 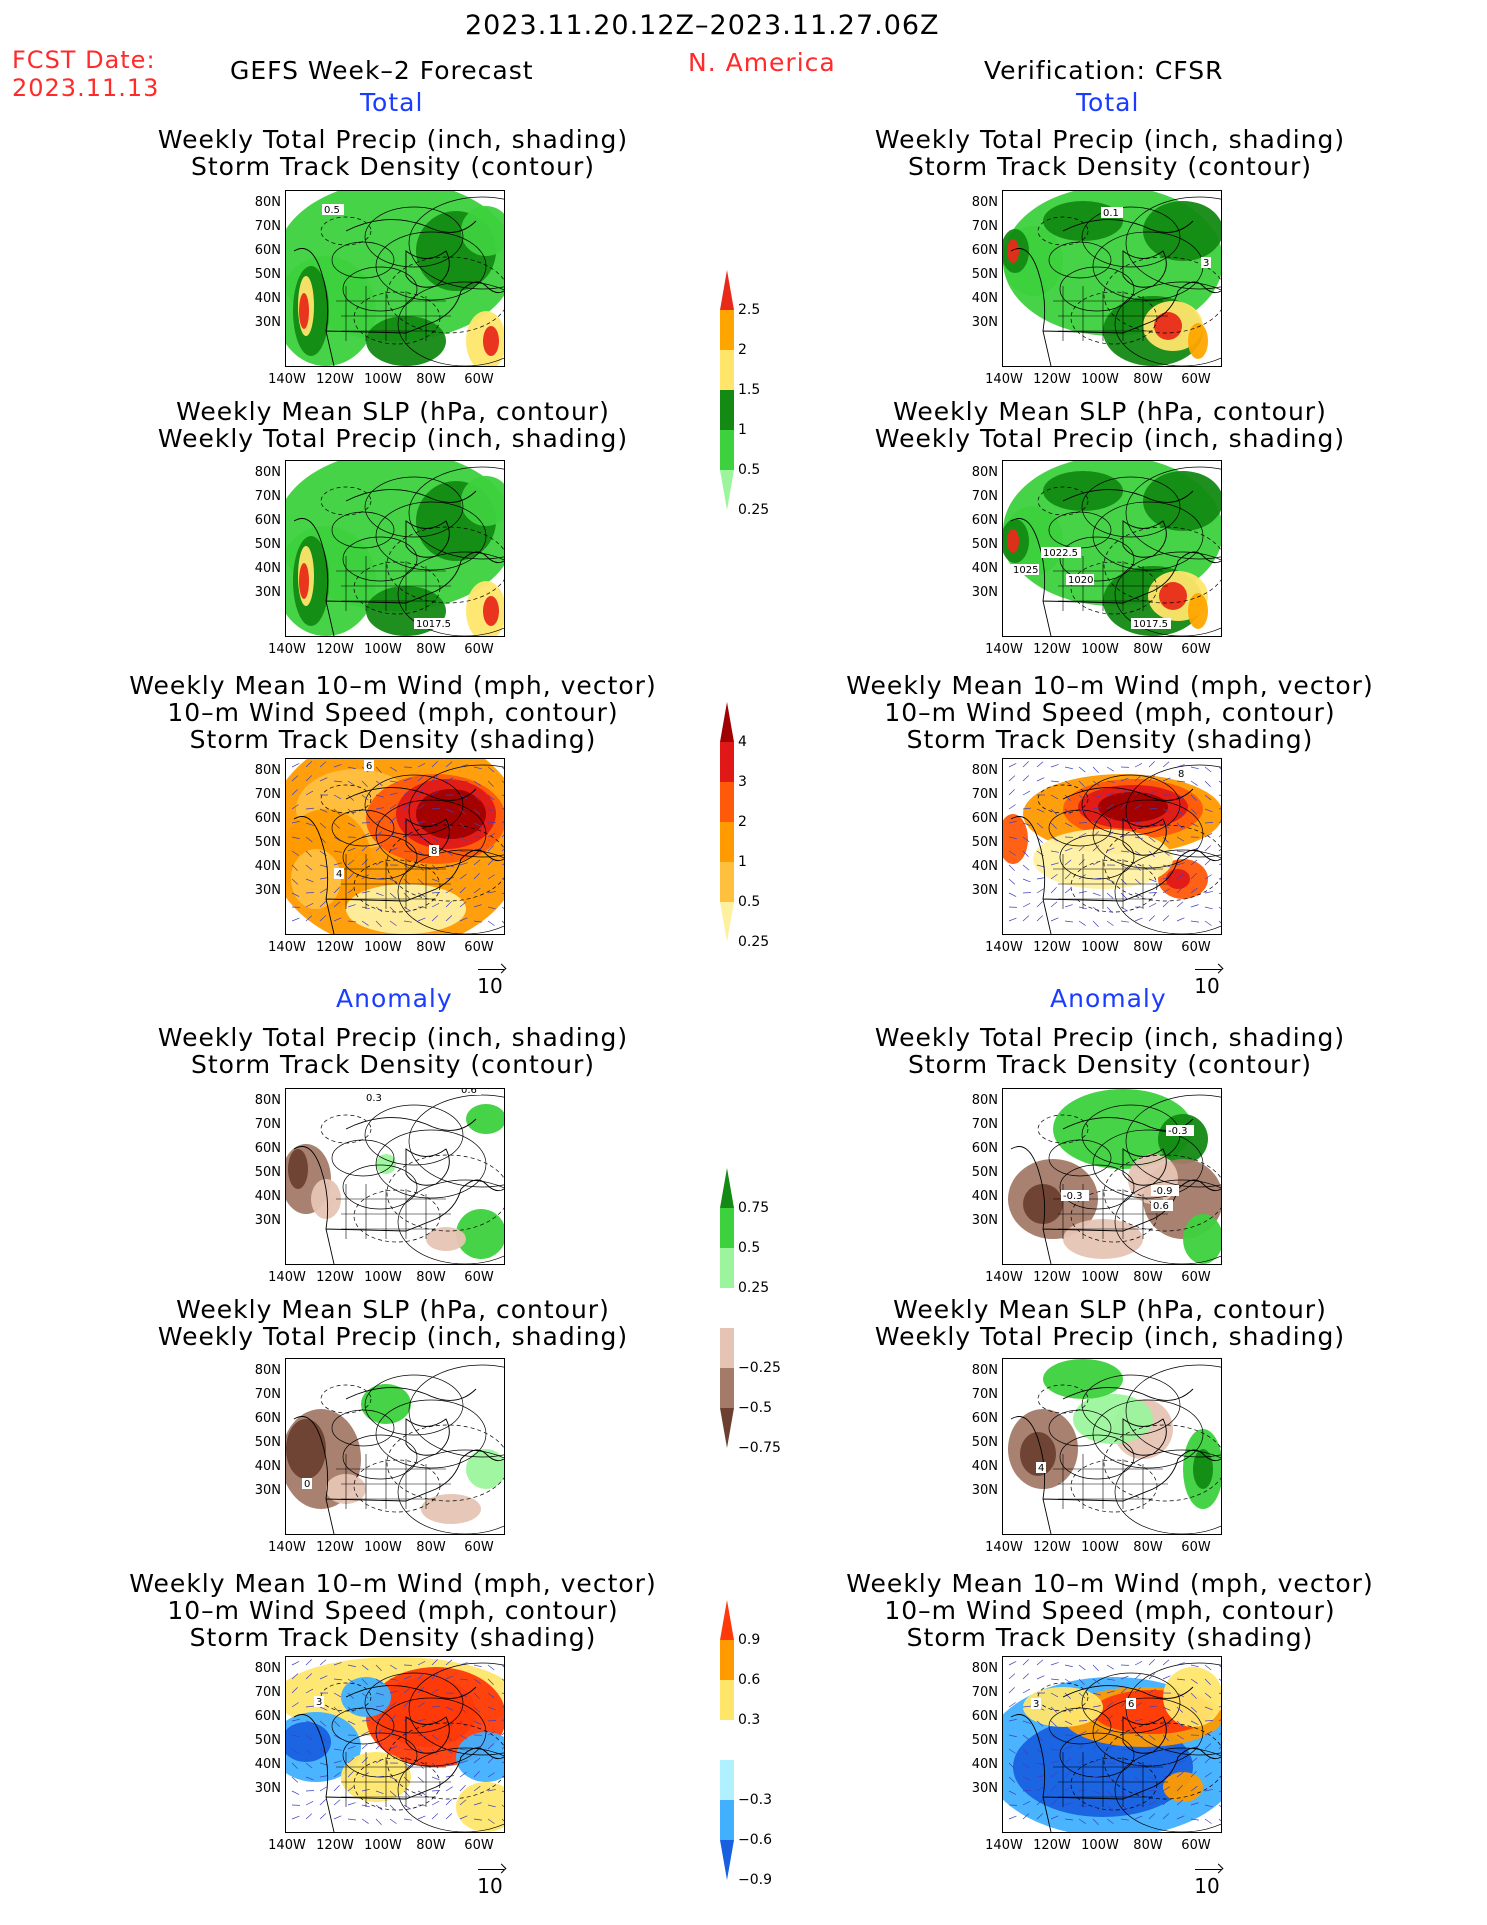 I want to click on panel-title-verification-line: Weekly Mean SLP (hPa, contour), so click(x=1110, y=411).